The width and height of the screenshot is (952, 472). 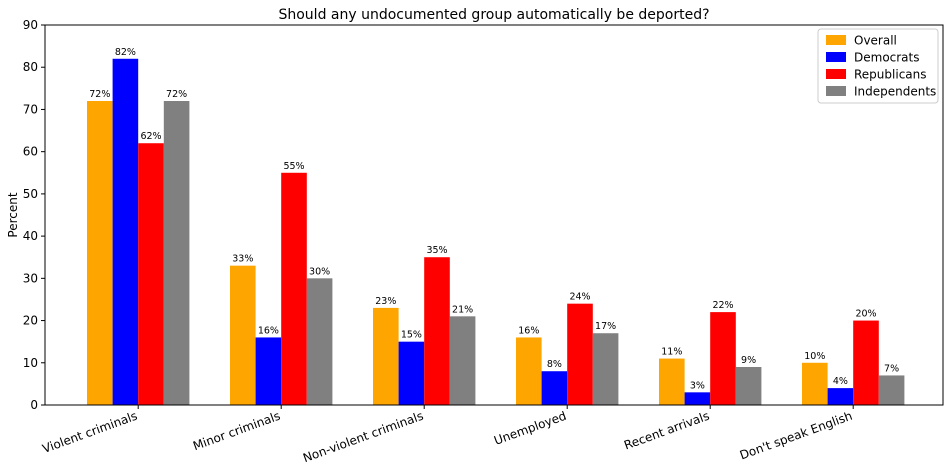 What do you see at coordinates (319, 271) in the screenshot?
I see `data-label-independents-1: 30%` at bounding box center [319, 271].